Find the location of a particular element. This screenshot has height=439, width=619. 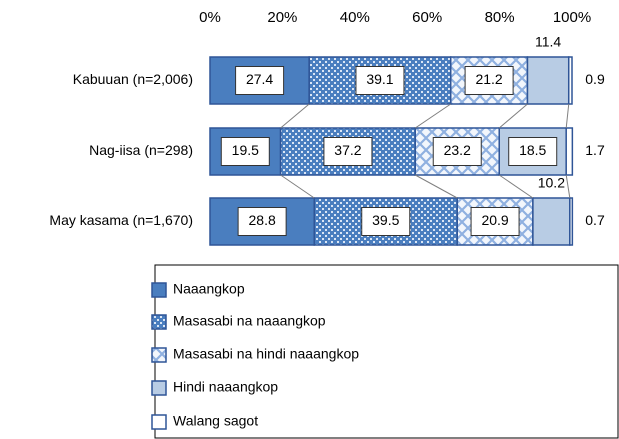

x-tick-label: 80% is located at coordinates (500, 17).